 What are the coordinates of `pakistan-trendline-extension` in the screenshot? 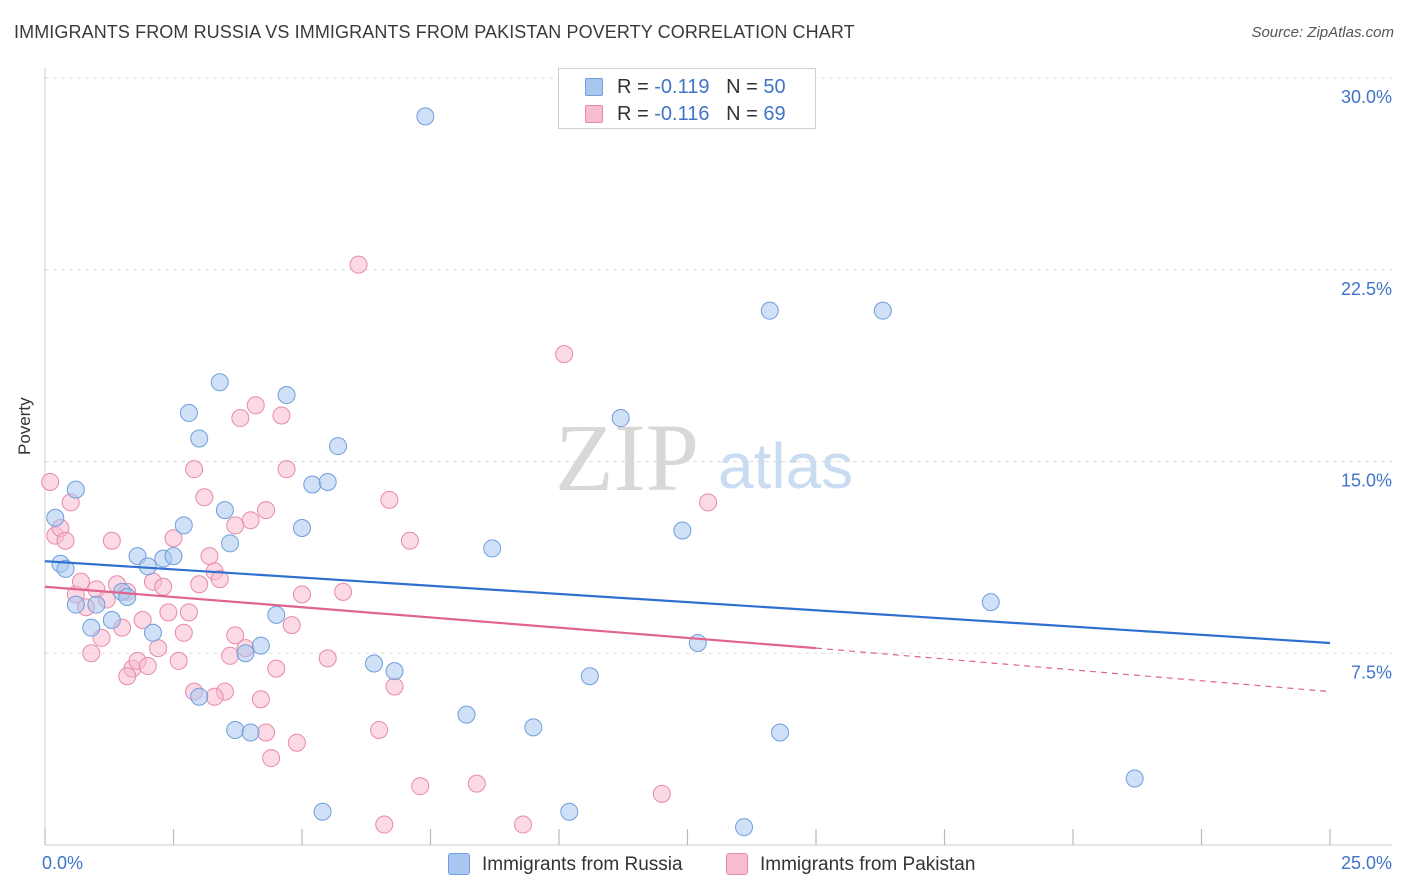 It's located at (1073, 670).